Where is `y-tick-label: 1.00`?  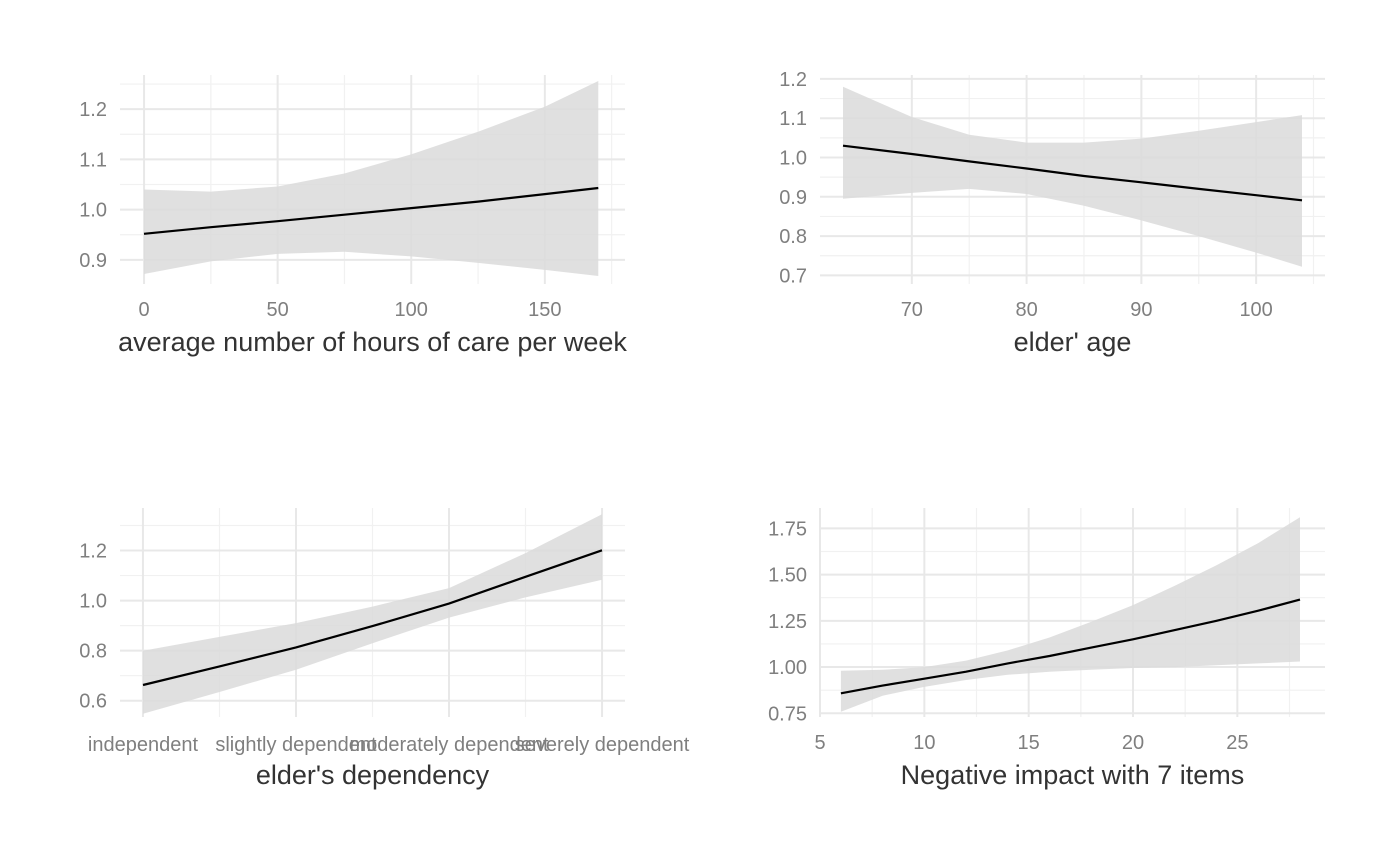 y-tick-label: 1.00 is located at coordinates (787, 668).